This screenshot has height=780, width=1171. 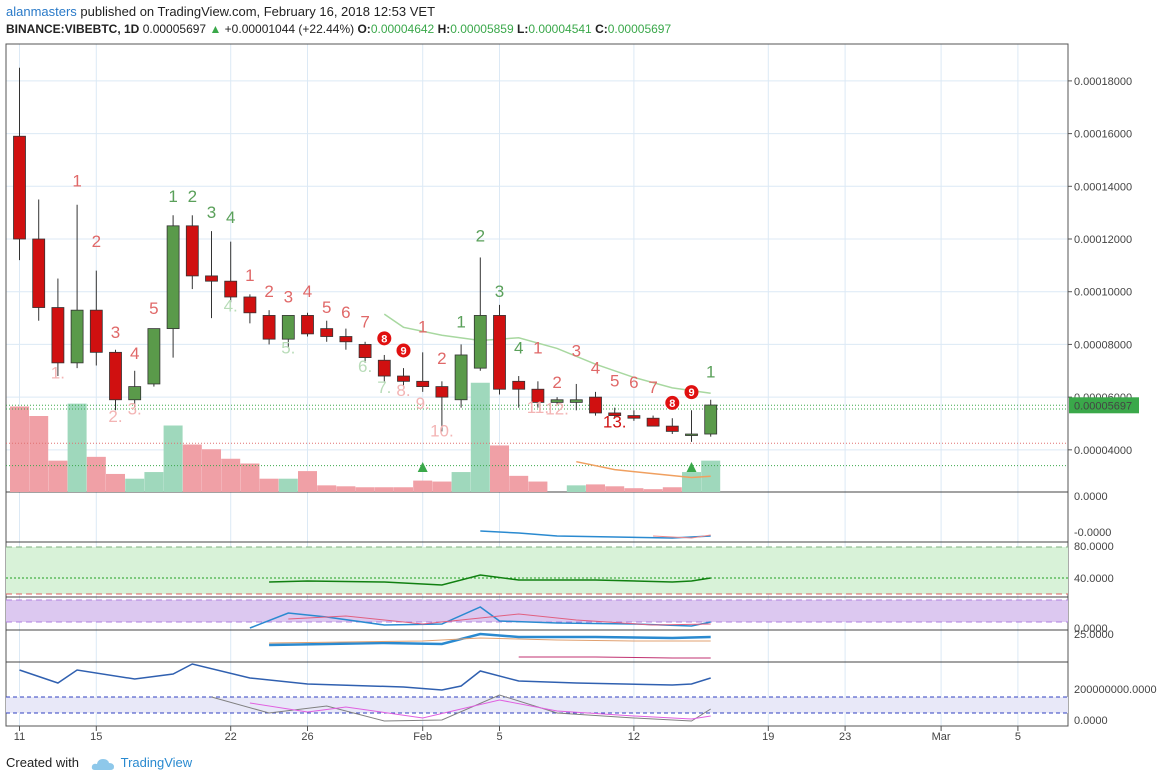 What do you see at coordinates (682, 536) in the screenshot?
I see `pane1-line-red` at bounding box center [682, 536].